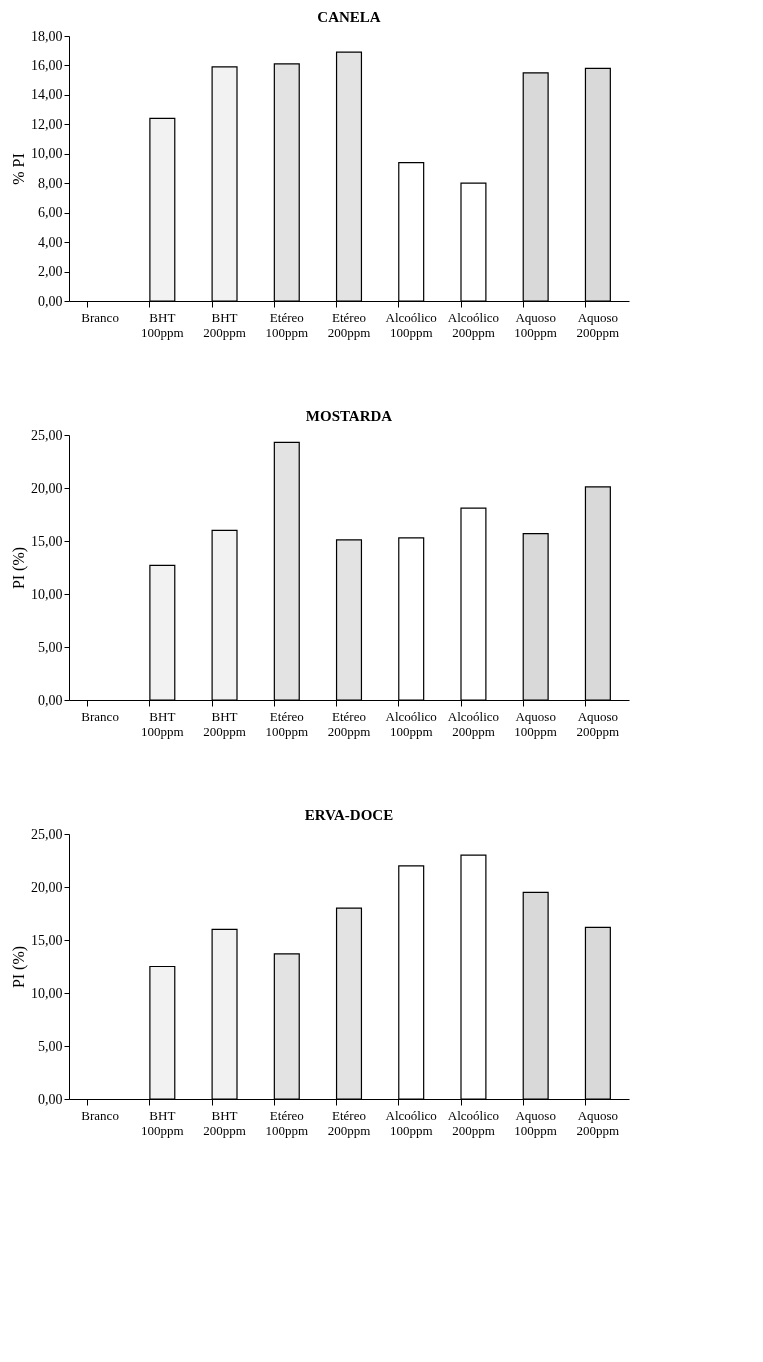 Image resolution: width=763 pixels, height=1362 pixels. I want to click on y-tick-label: 4,00, so click(50, 242).